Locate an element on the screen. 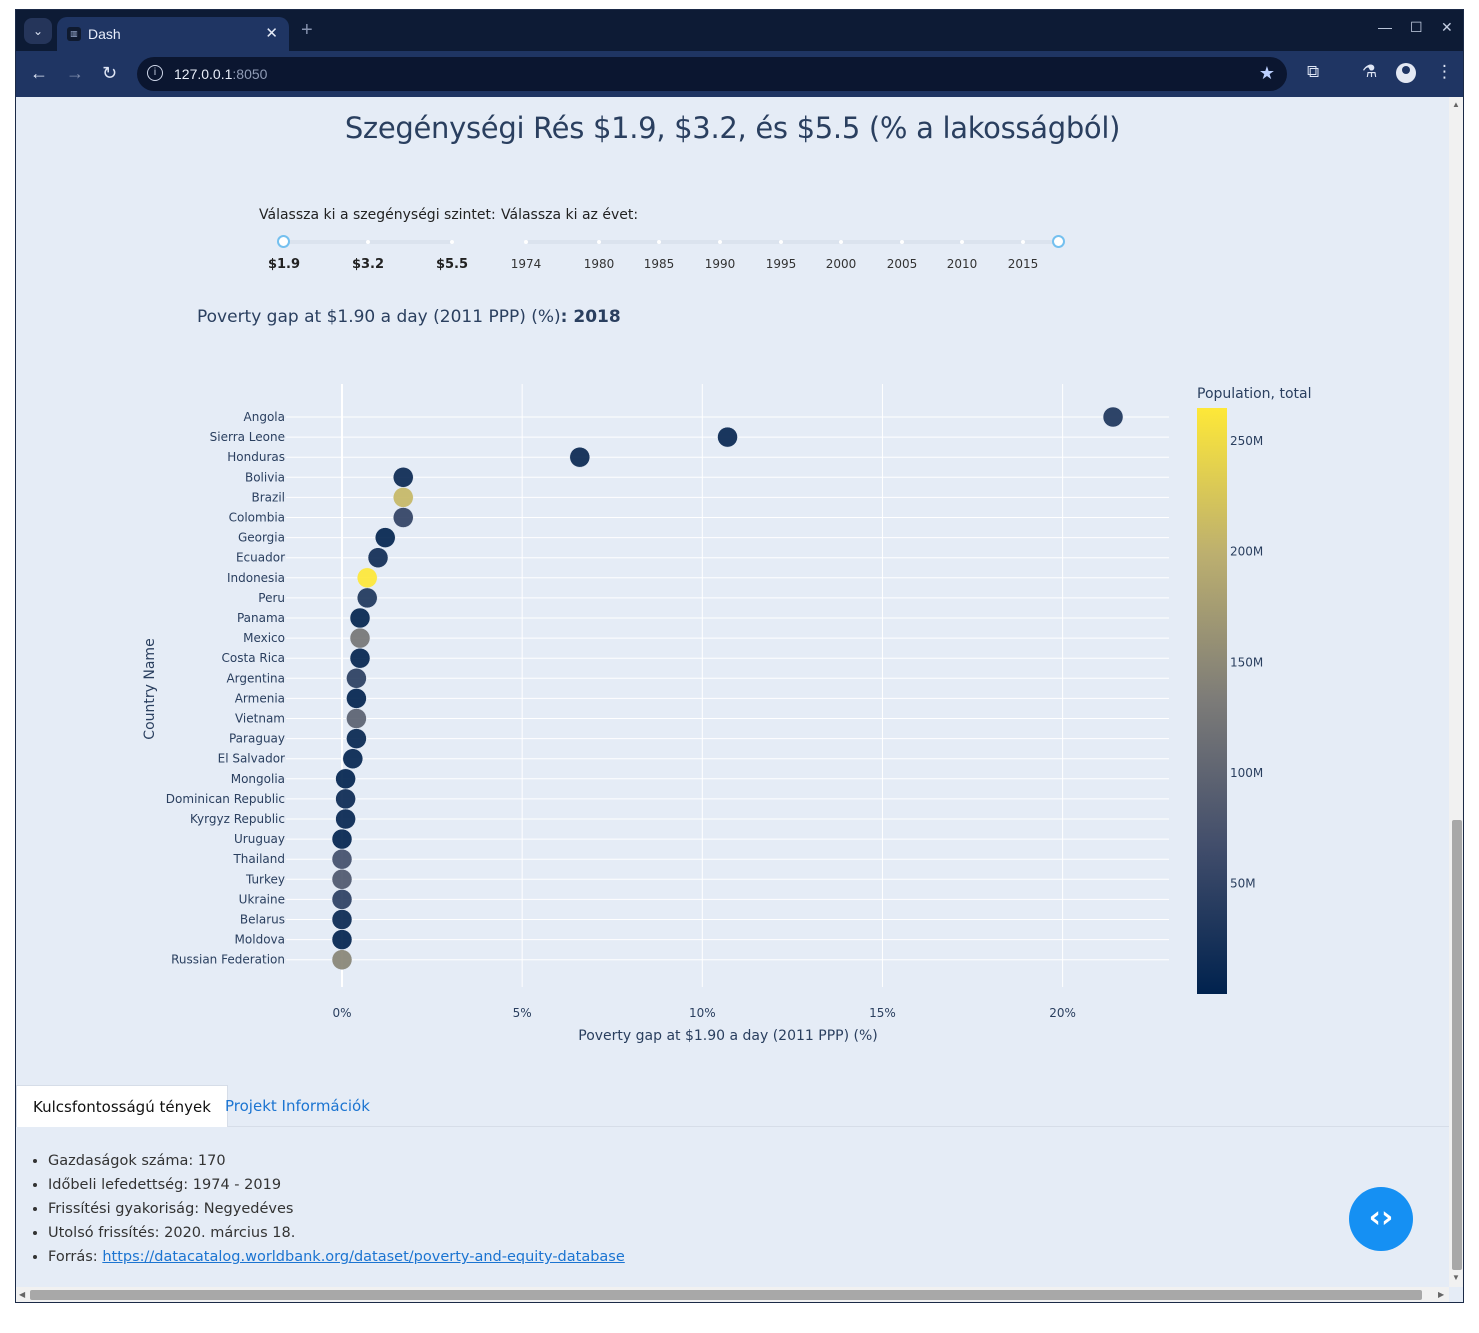 The height and width of the screenshot is (1333, 1479). year-mark: 2015 is located at coordinates (1023, 264).